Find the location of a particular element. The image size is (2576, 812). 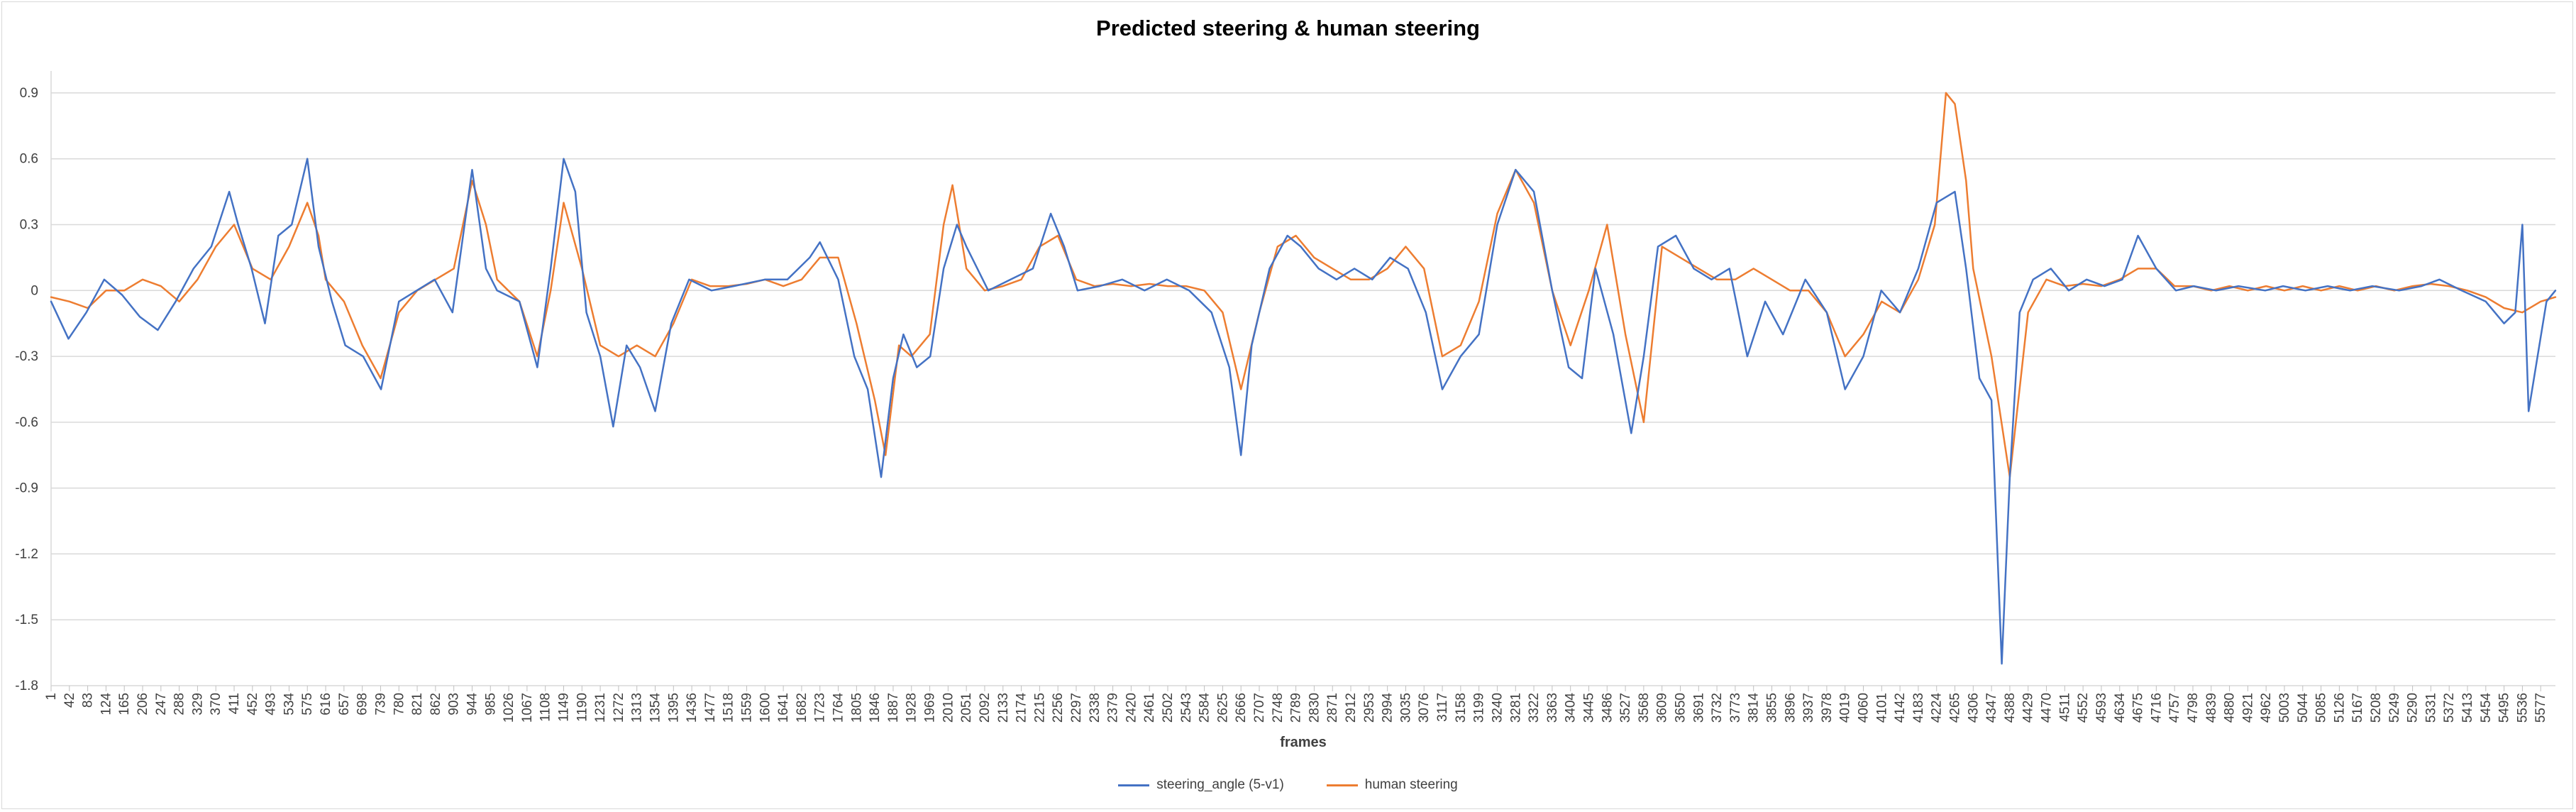

x-tick-label: 4019 is located at coordinates (1845, 708).